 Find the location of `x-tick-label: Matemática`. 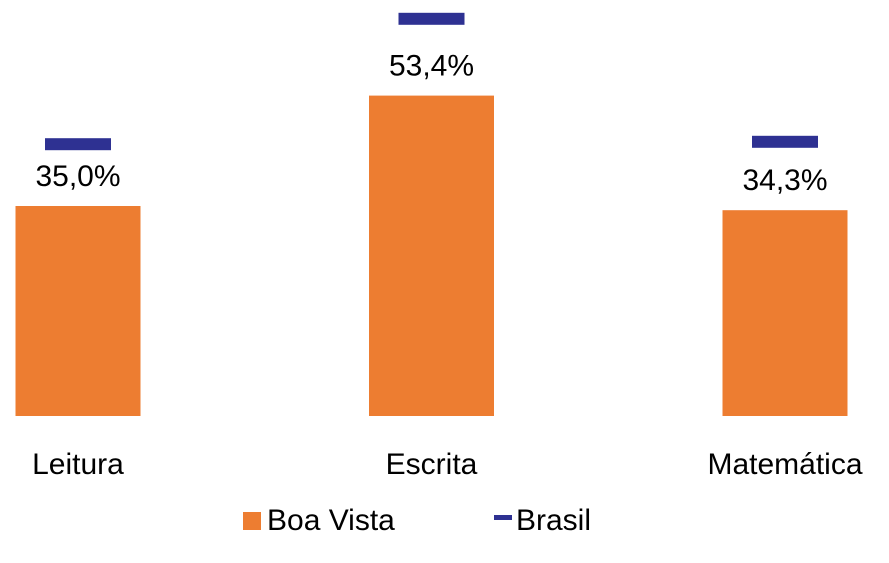

x-tick-label: Matemática is located at coordinates (784, 464).